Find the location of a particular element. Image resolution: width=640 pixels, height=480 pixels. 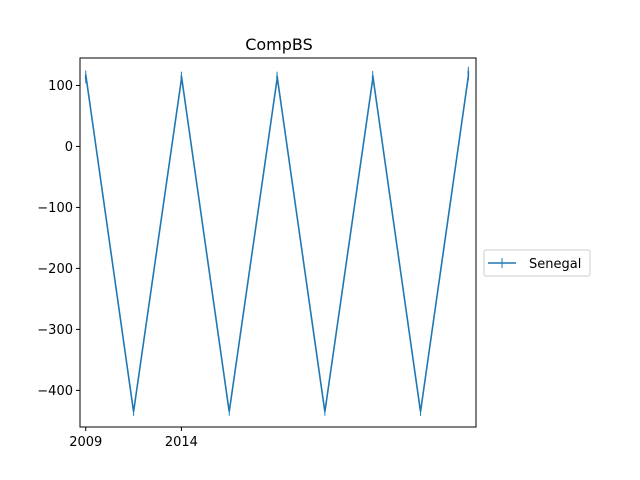

legend-box is located at coordinates (537, 263).